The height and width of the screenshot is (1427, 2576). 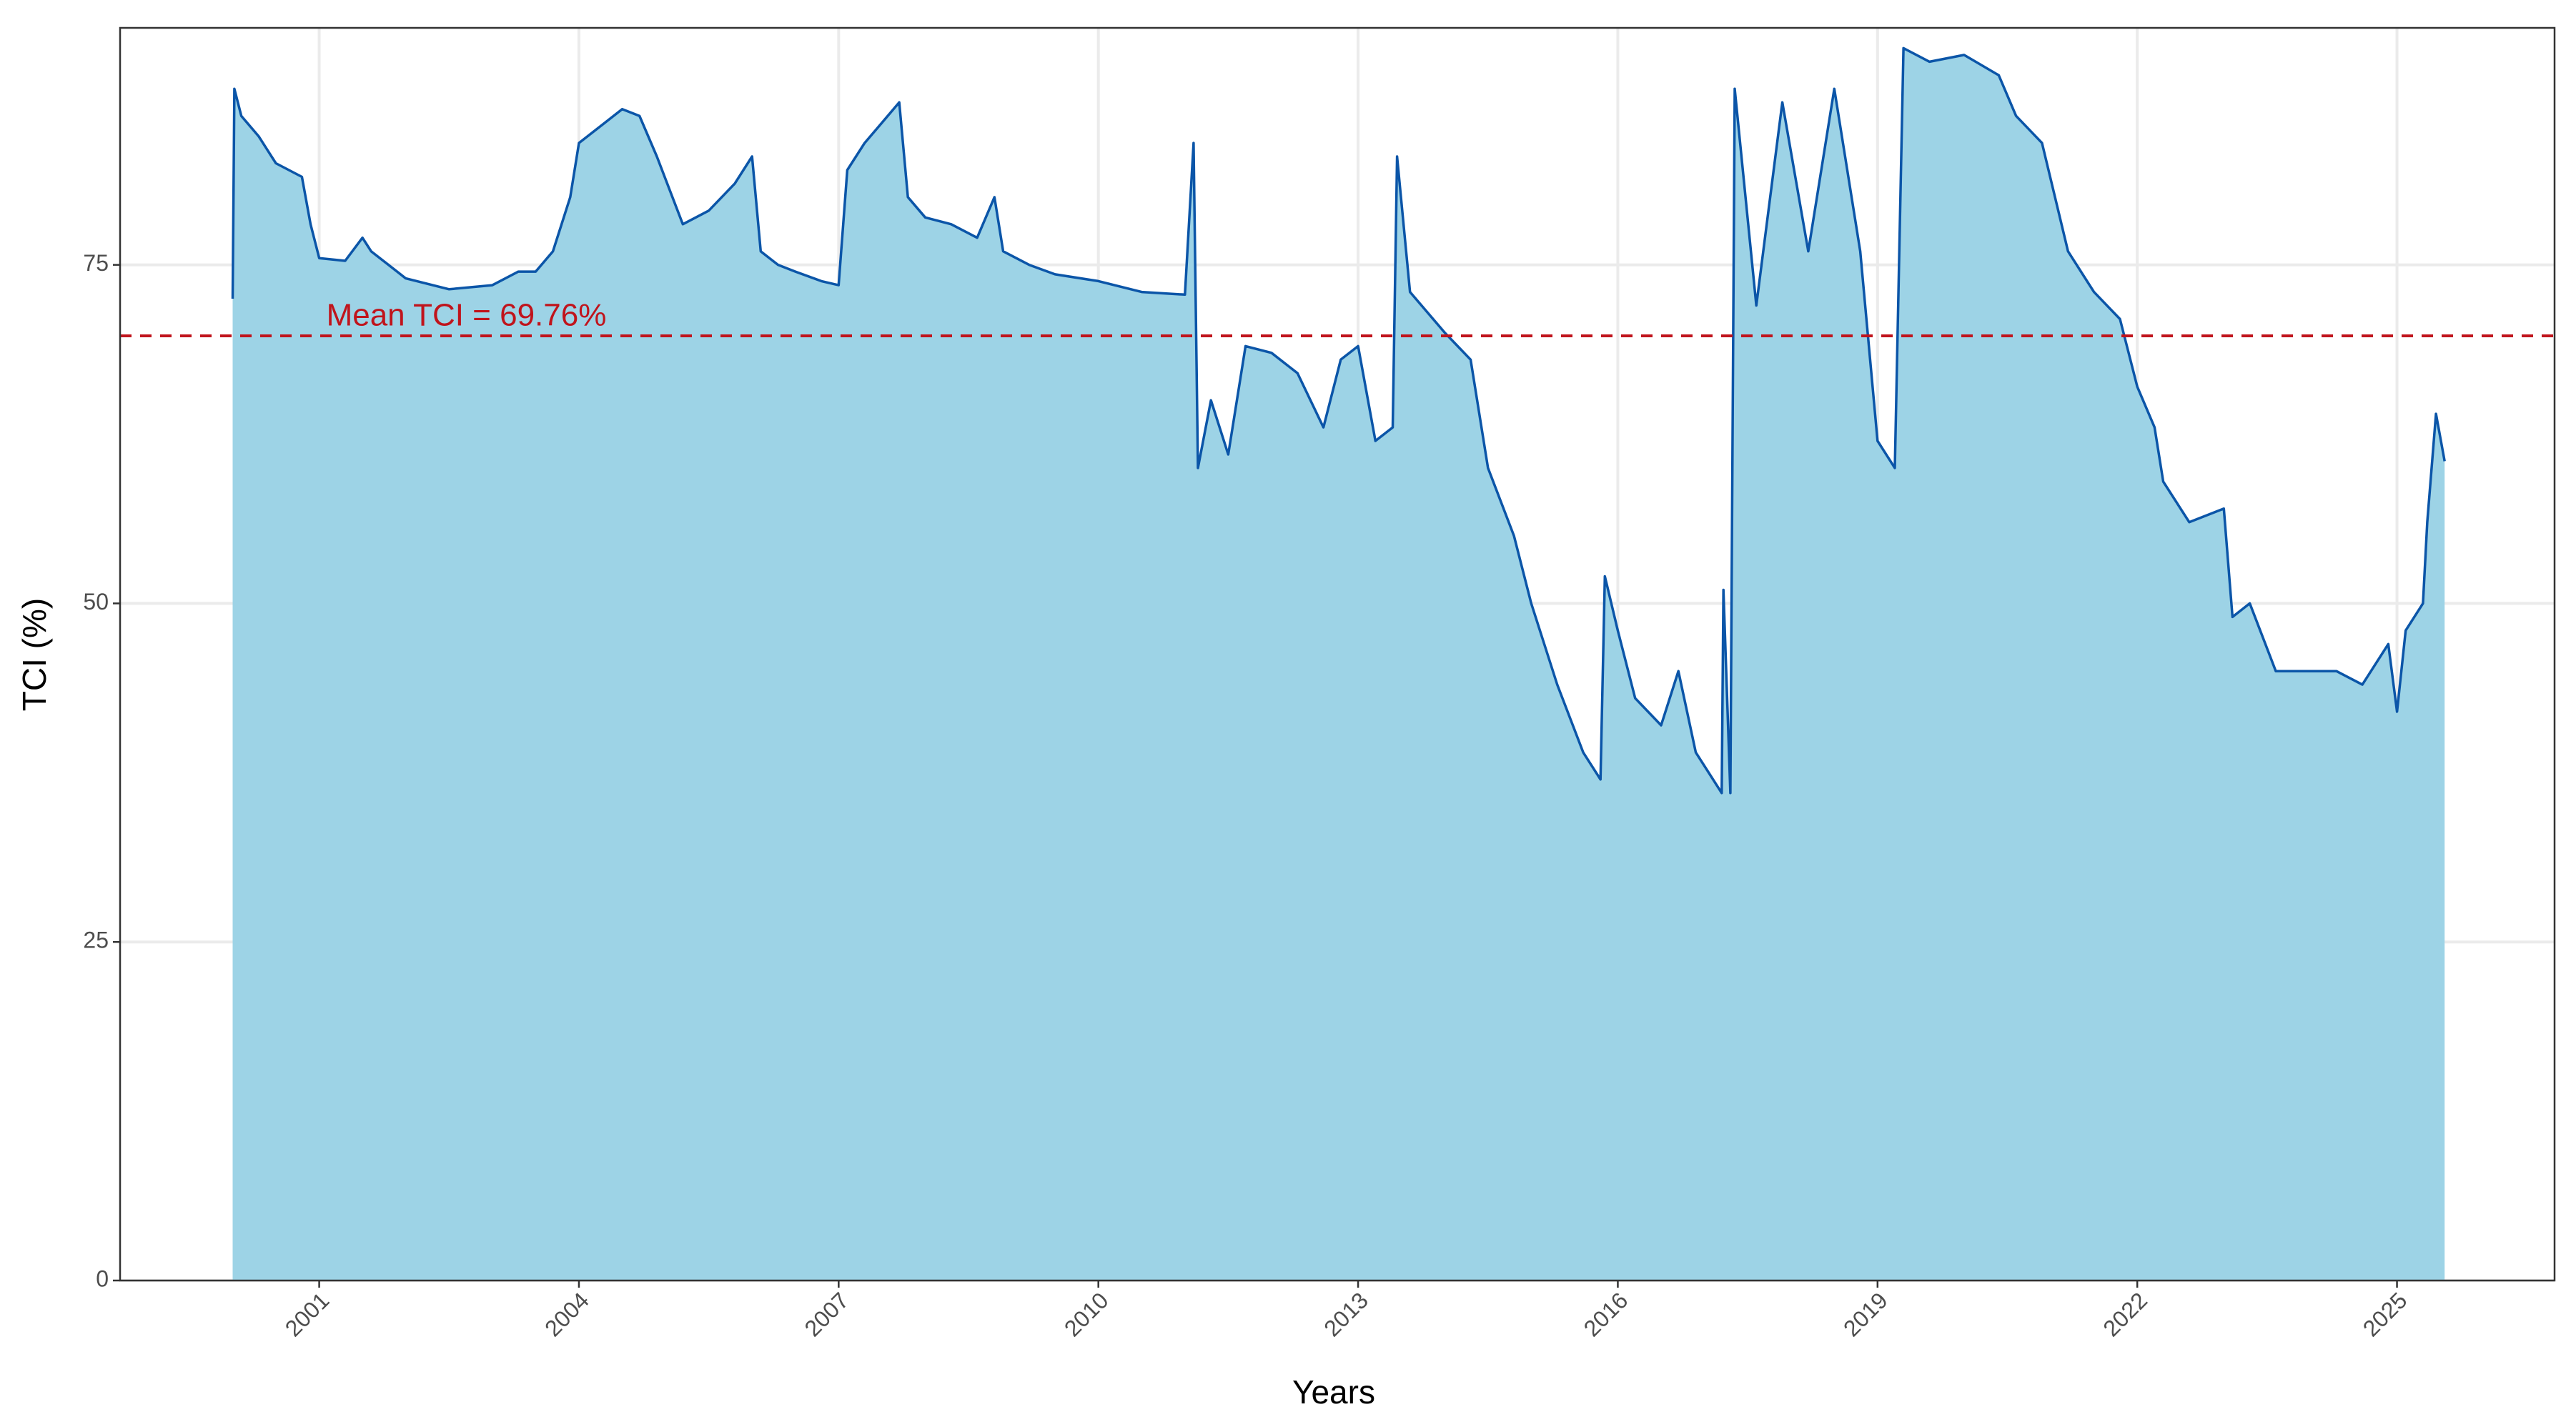 I want to click on x-tick-label: 2010, so click(x=1086, y=1314).